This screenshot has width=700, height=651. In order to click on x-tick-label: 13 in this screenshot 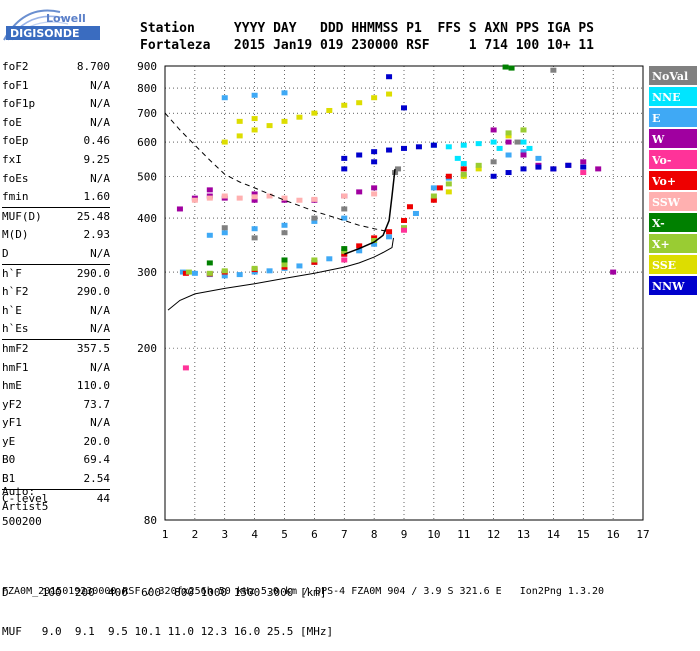, I will do `click(523, 534)`.